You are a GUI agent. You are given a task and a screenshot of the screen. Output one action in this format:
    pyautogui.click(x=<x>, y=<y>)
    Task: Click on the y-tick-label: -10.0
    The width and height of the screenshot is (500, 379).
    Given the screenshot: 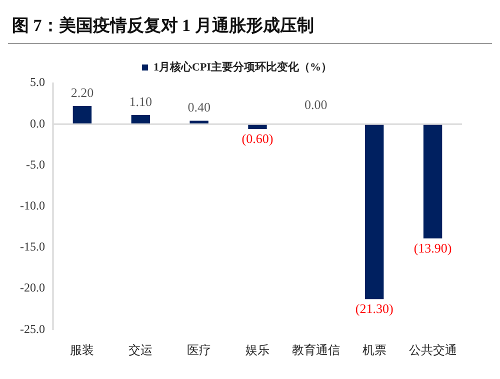 What is the action you would take?
    pyautogui.click(x=32, y=205)
    